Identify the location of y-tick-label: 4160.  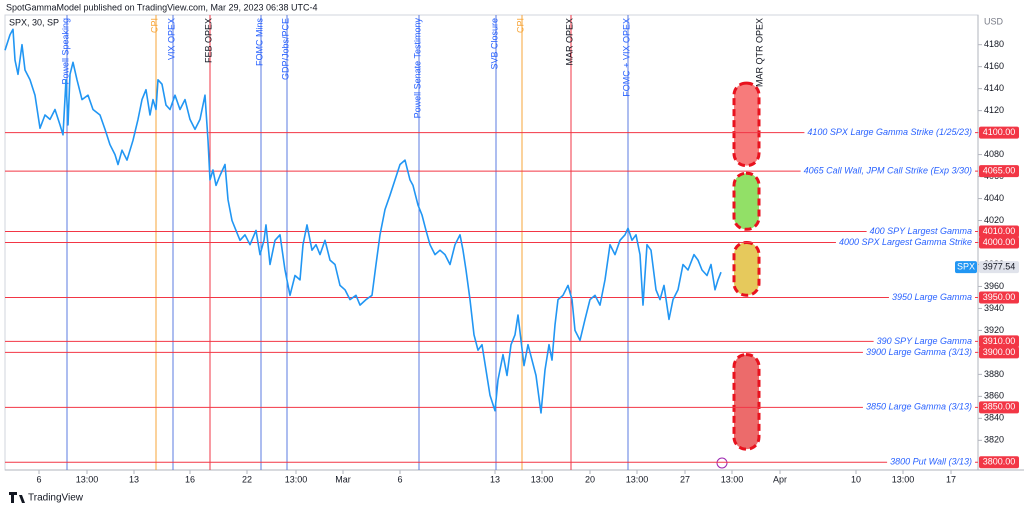
(994, 66).